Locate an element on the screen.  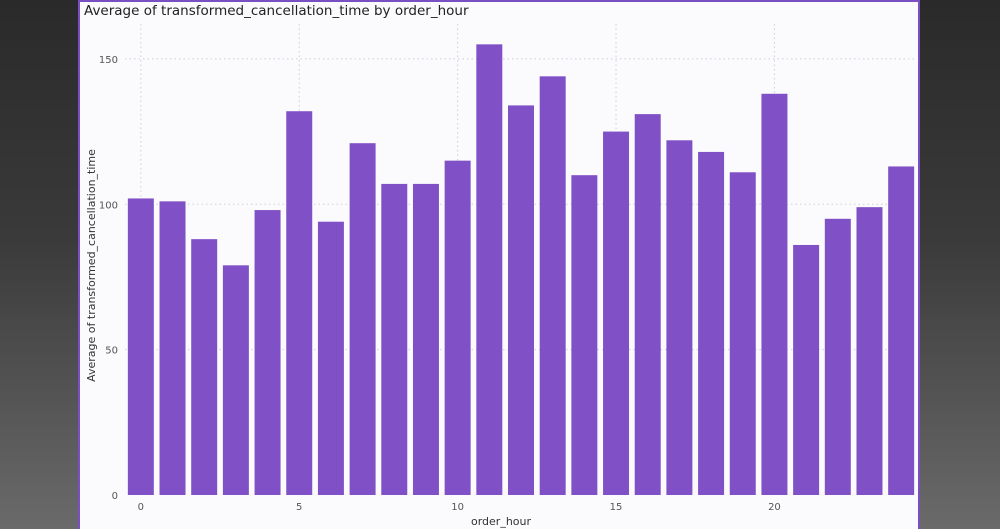
x-tick-label: 20 is located at coordinates (774, 507).